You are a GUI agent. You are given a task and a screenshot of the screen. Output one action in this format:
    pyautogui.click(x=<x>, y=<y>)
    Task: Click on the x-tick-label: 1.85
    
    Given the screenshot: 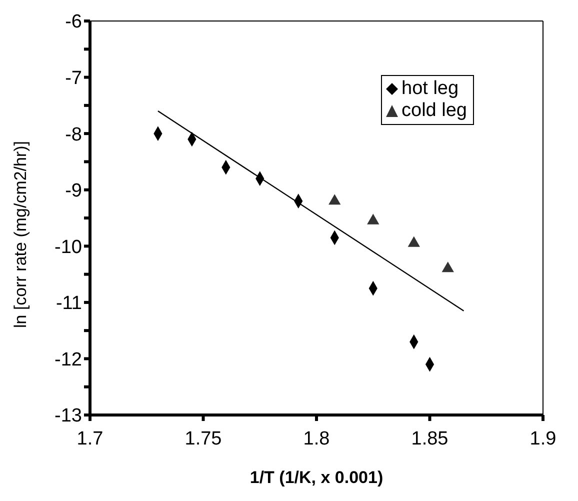 What is the action you would take?
    pyautogui.click(x=429, y=439)
    